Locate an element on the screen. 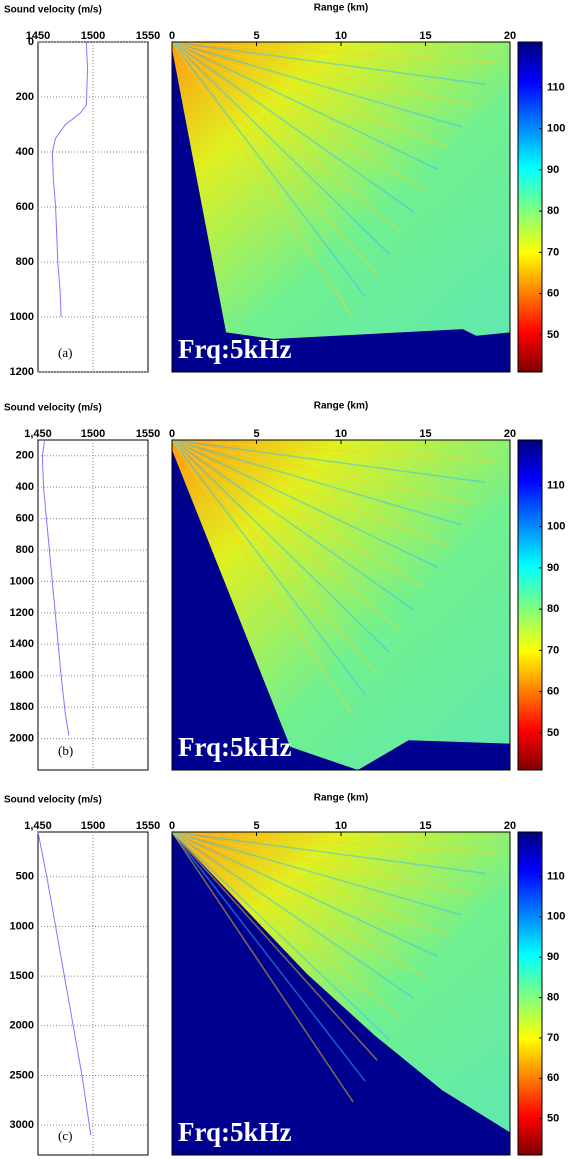 Image resolution: width=579 pixels, height=1159 pixels. y-tick-label: 1400 is located at coordinates (22, 644).